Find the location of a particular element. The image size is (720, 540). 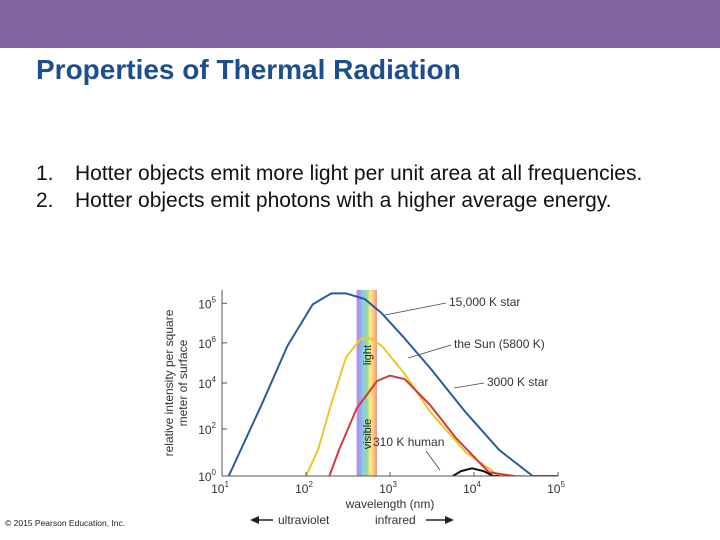

x-axis-label: wavelength (nm) is located at coordinates (390, 504).